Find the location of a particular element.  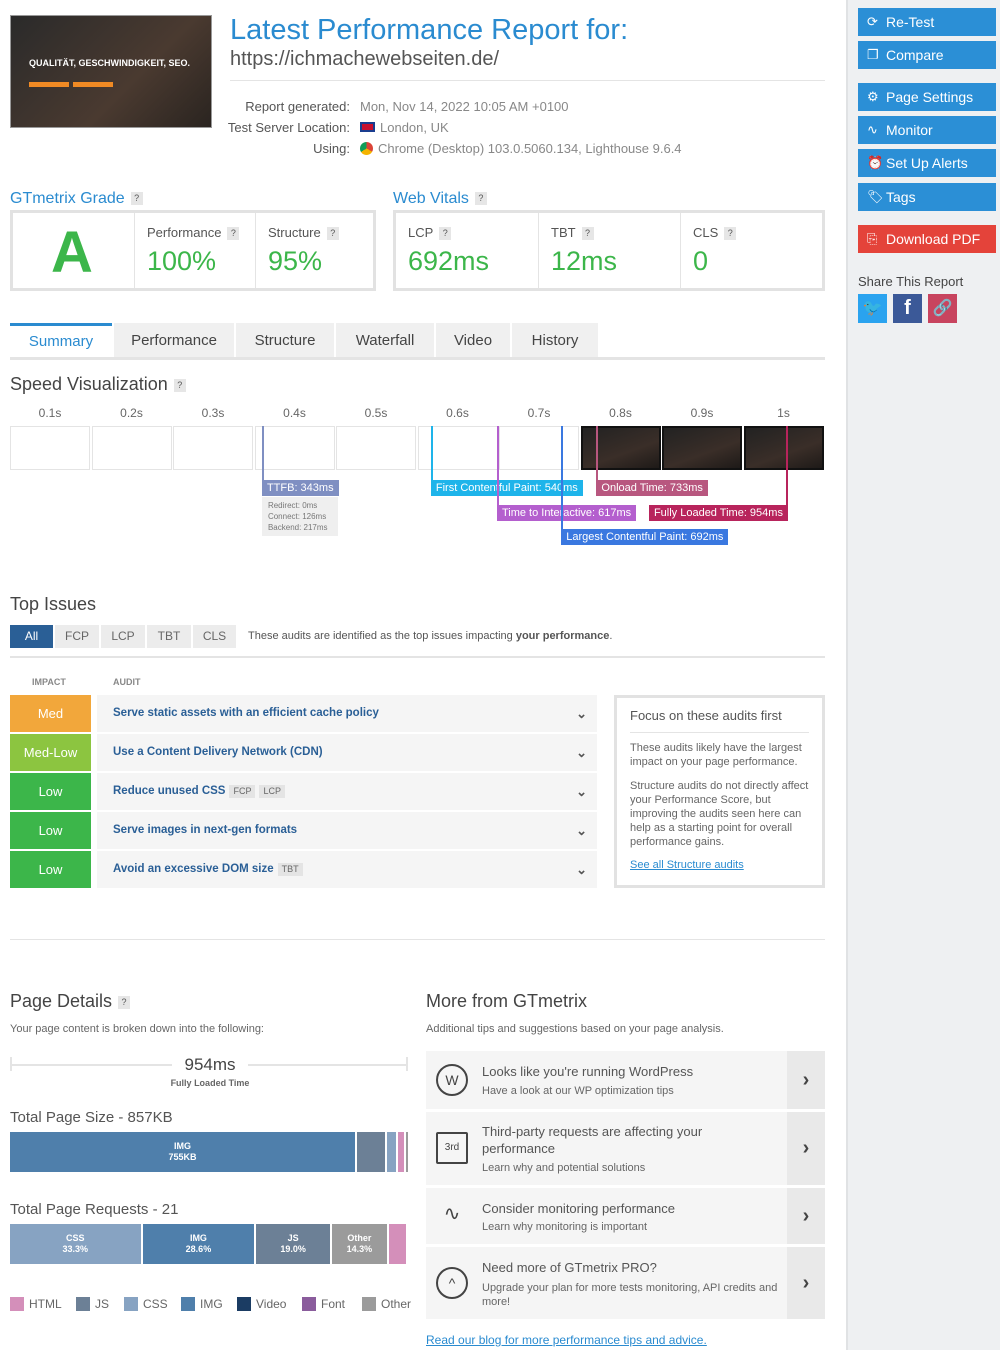

issue-row: Low Avoid an excessive DOM size TBT ⌄ is located at coordinates (303, 869).